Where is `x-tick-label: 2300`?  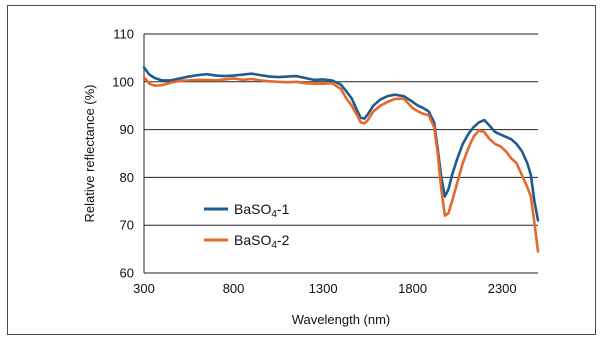
x-tick-label: 2300 is located at coordinates (502, 288).